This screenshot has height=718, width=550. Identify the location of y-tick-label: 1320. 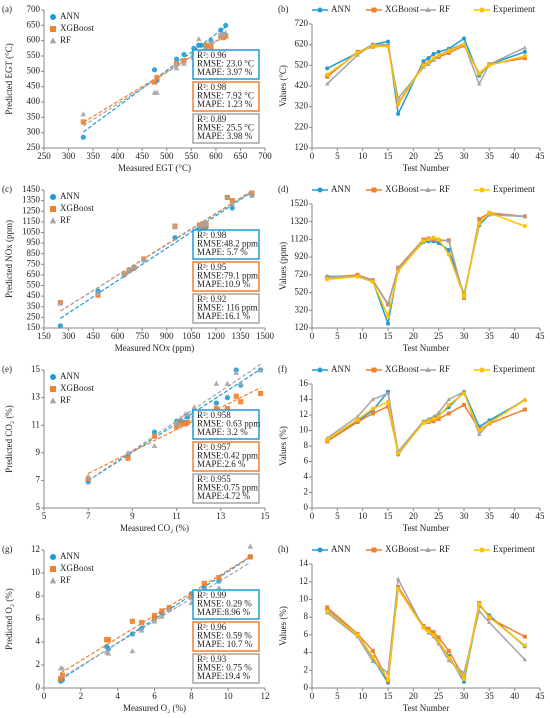
(299, 221).